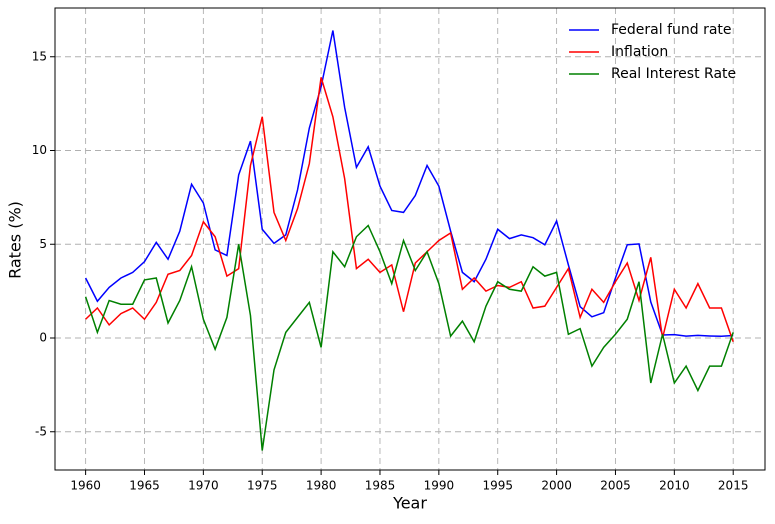 Image resolution: width=775 pixels, height=524 pixels. I want to click on x-tick-label: 1975, so click(262, 486).